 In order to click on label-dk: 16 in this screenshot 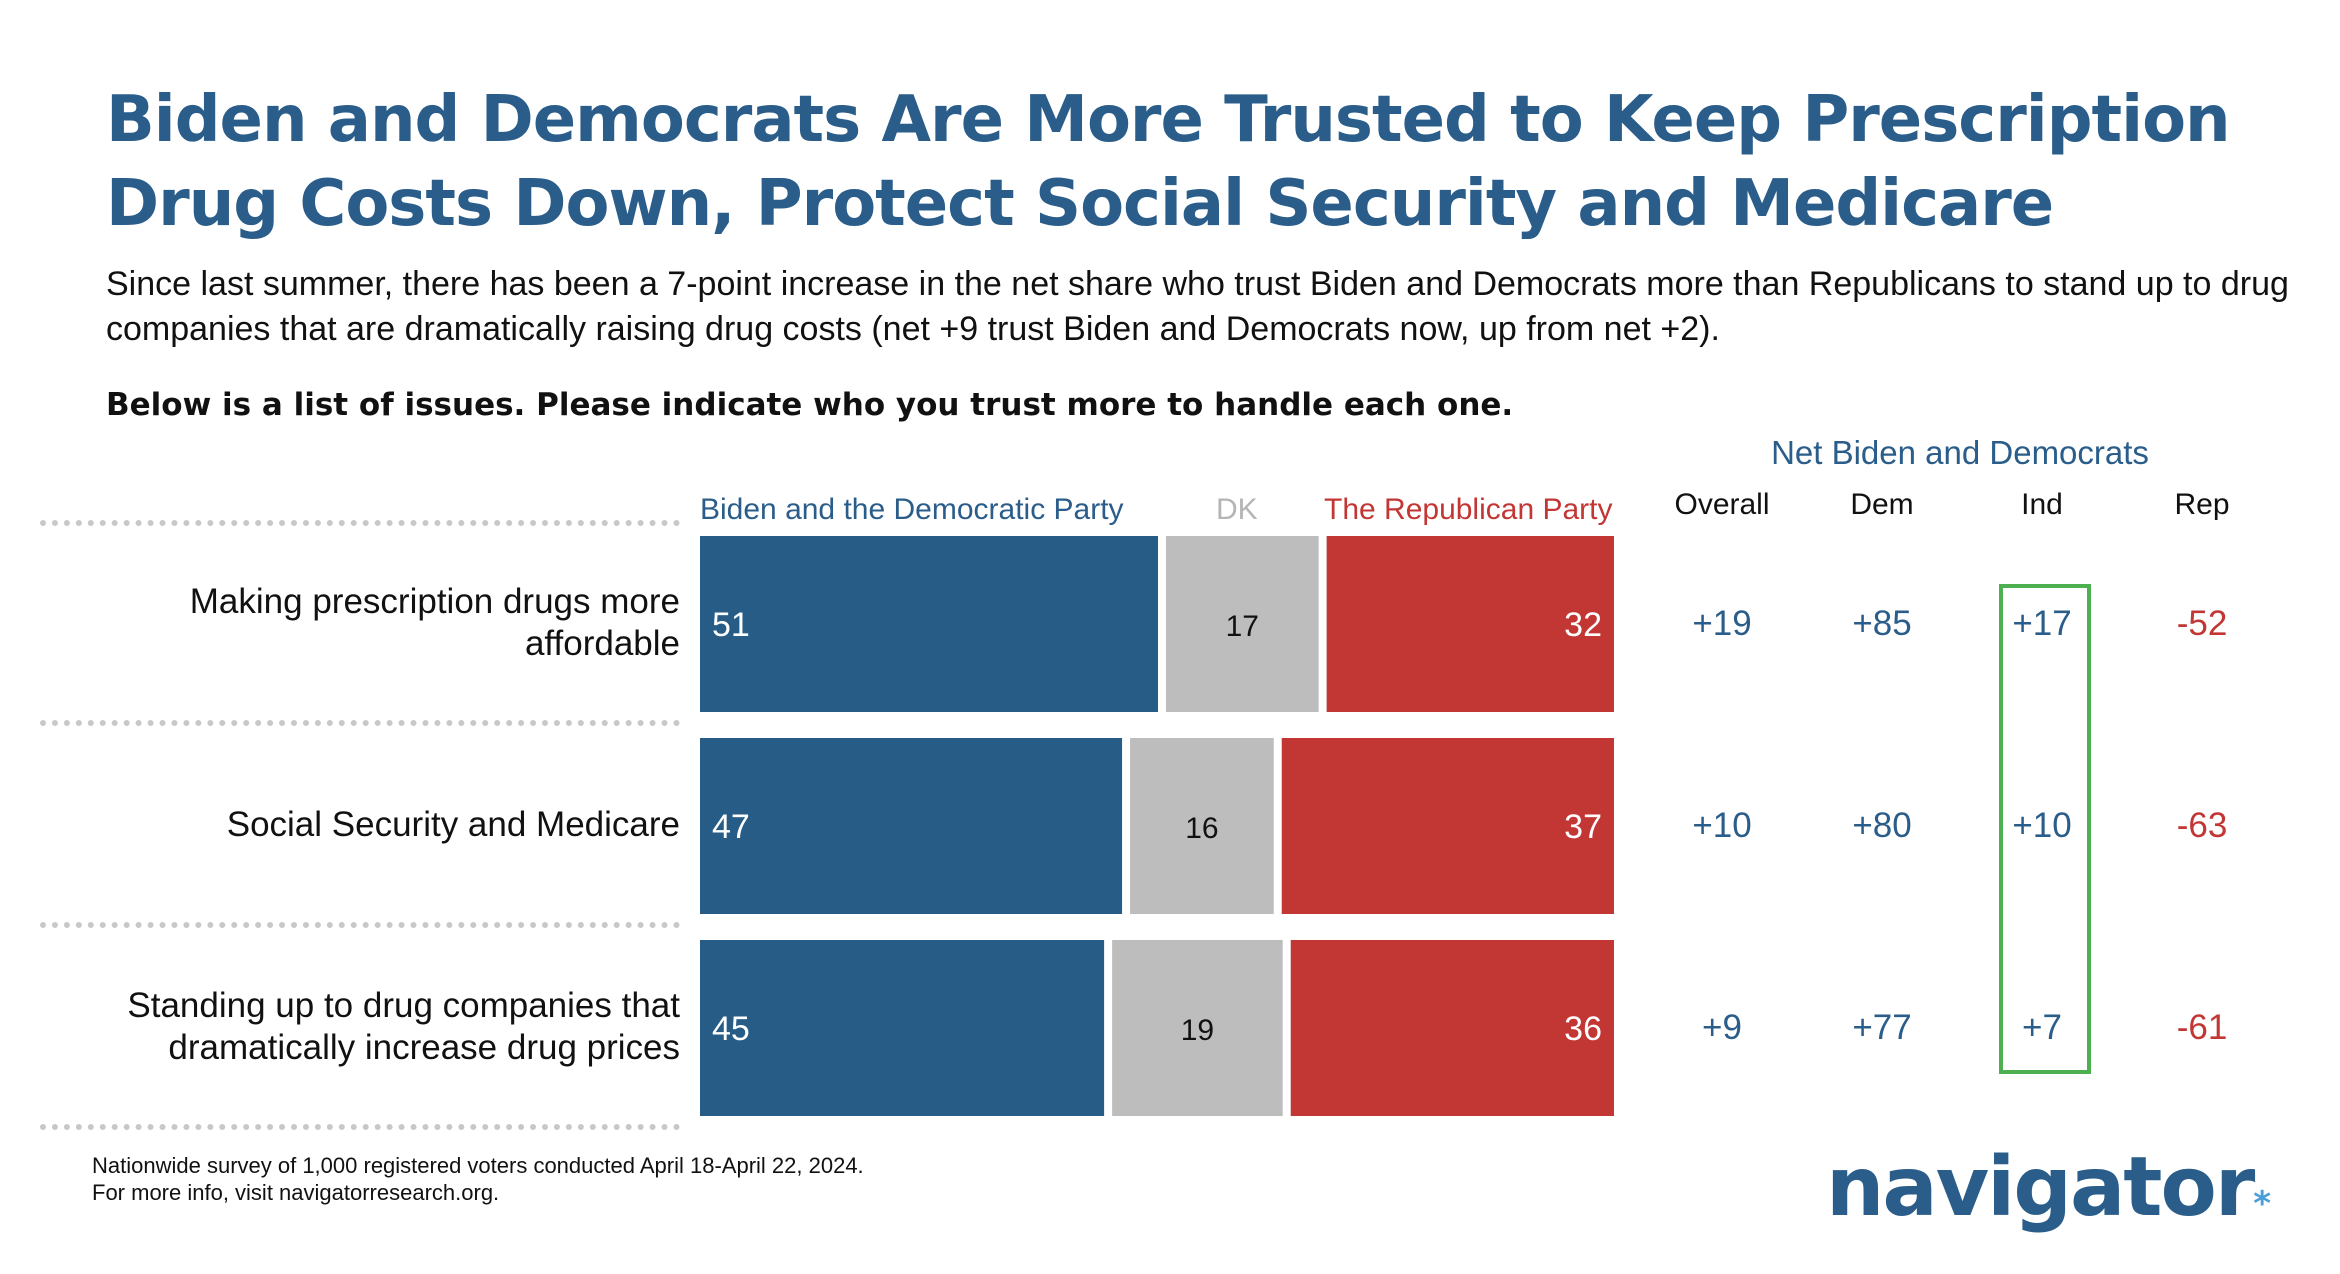, I will do `click(1201, 828)`.